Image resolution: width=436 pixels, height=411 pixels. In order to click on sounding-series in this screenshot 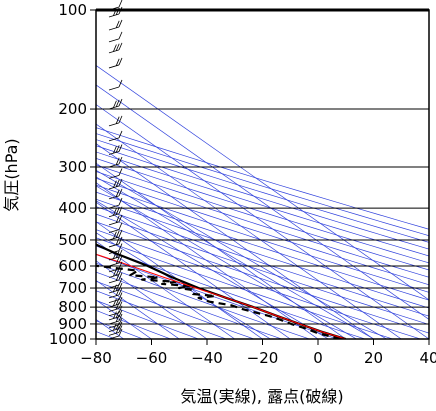, I will do `click(221, 291)`.